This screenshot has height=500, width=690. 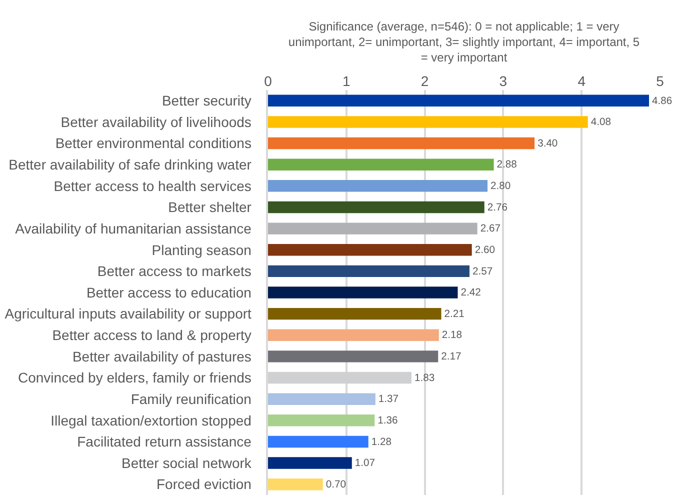 I want to click on data-label: 2.21, so click(x=454, y=314).